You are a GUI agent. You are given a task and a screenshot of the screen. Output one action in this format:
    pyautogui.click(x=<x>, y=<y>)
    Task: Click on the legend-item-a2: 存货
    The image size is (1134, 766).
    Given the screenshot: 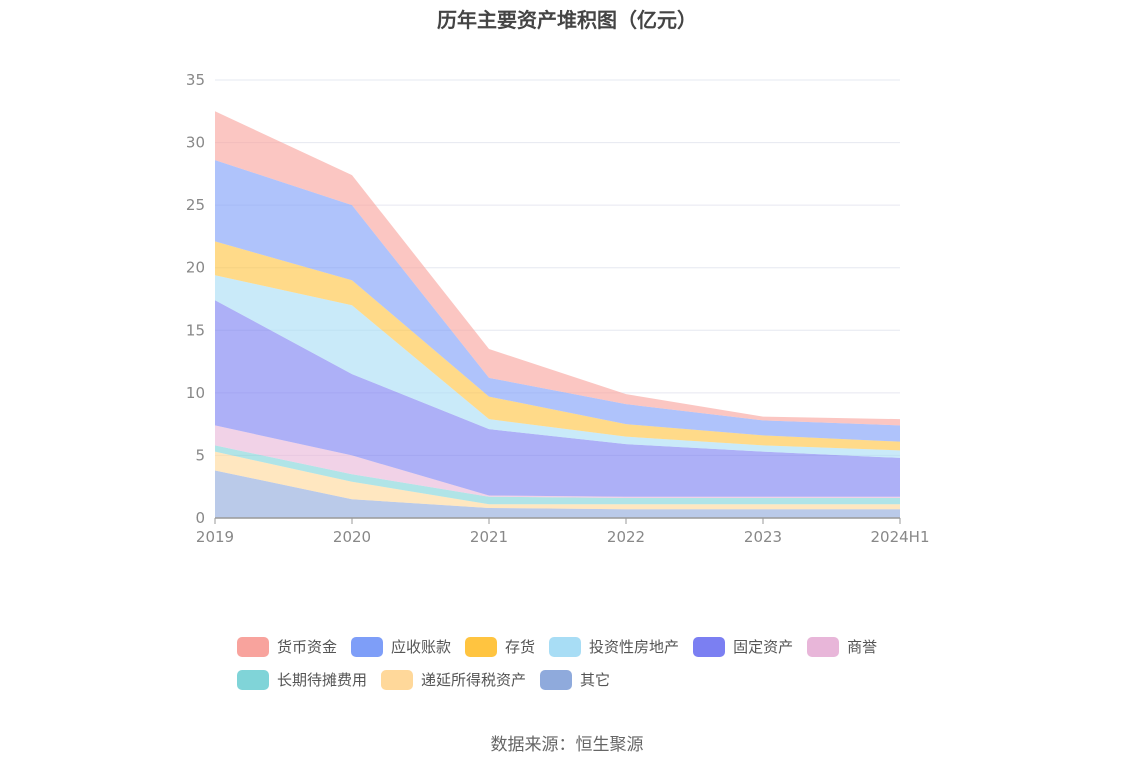 What is the action you would take?
    pyautogui.click(x=500, y=646)
    